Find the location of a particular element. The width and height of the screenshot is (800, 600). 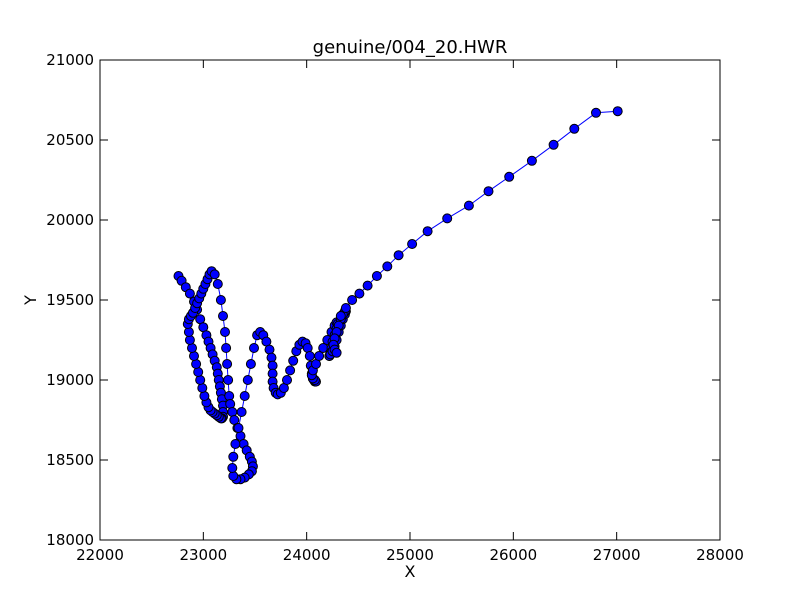

y-tick-label: 20500 is located at coordinates (70, 140).